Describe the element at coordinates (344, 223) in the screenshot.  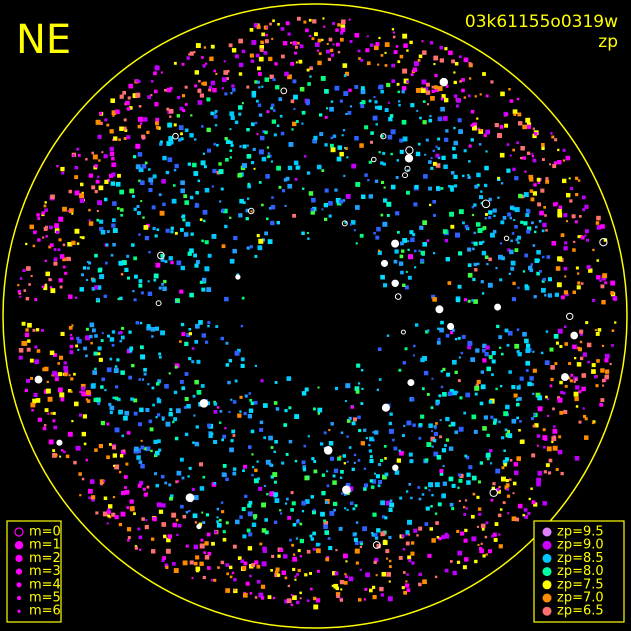
I see `star-ring` at that location.